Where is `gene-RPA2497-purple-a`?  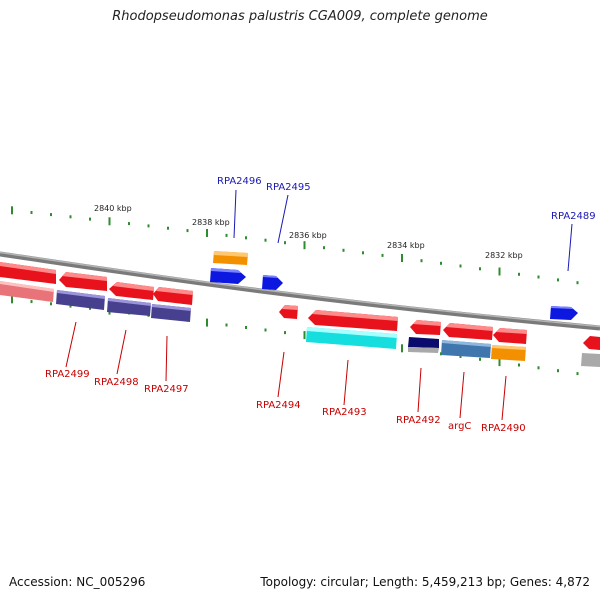 gene-RPA2497-purple-a is located at coordinates (129, 307).